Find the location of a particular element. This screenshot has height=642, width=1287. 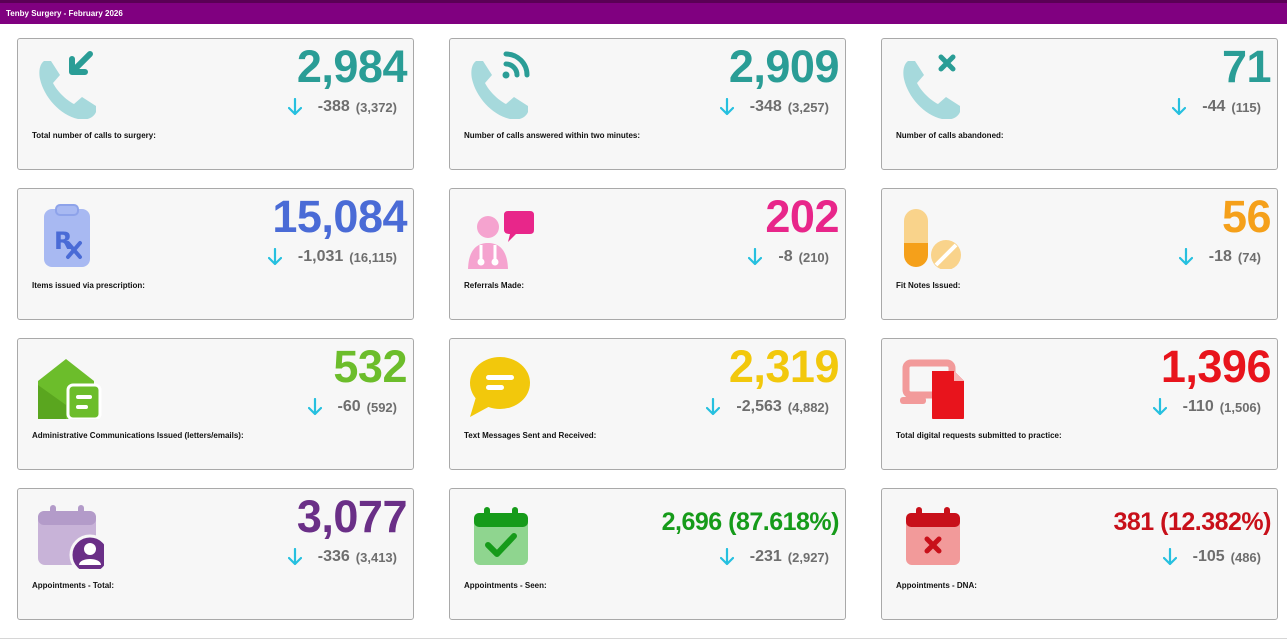

metric-value: 2,696 (87.618%) is located at coordinates (750, 522).